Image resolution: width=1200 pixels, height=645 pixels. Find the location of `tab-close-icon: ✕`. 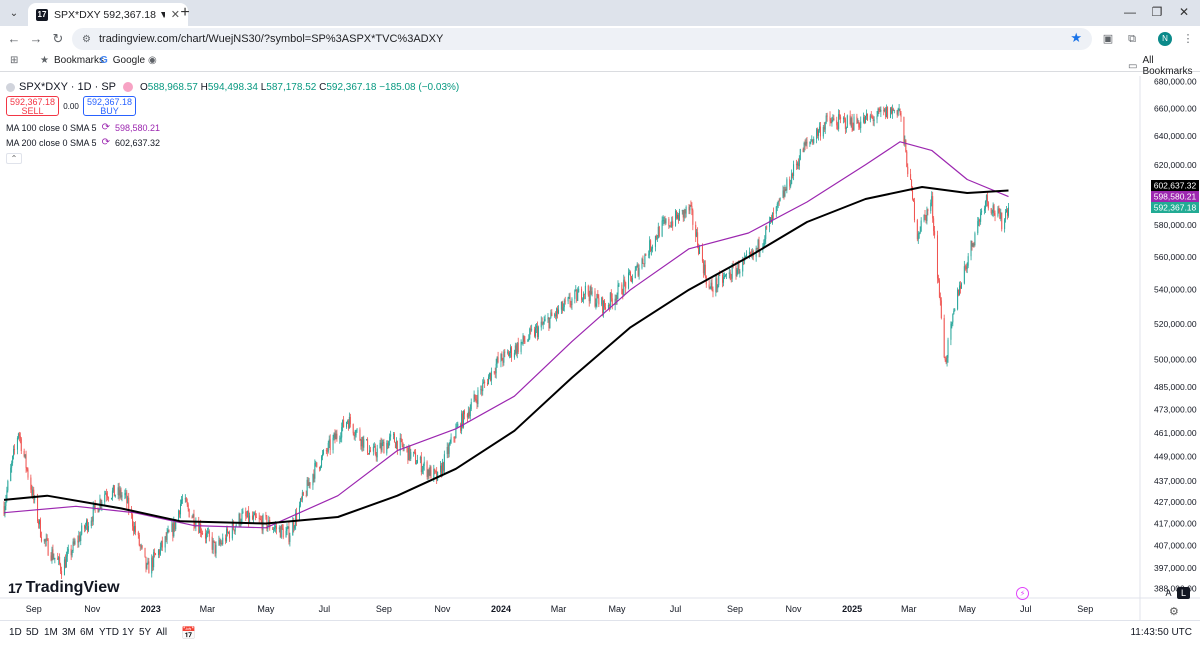

tab-close-icon: ✕ is located at coordinates (175, 15).